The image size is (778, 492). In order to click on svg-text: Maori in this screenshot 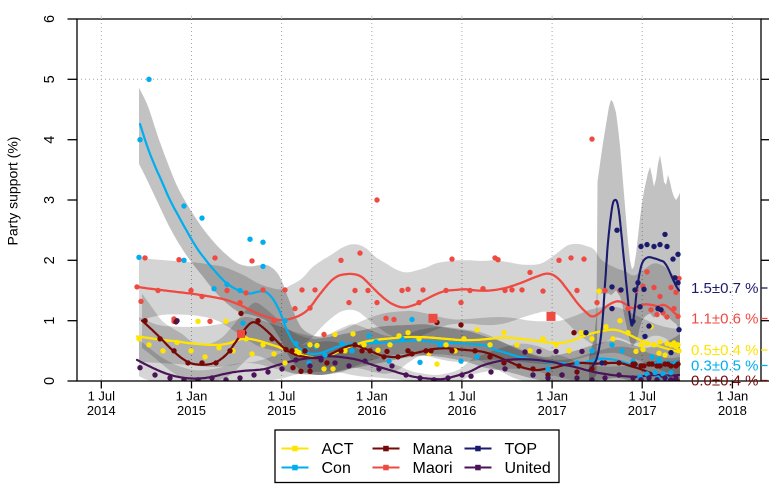, I will do `click(433, 468)`.